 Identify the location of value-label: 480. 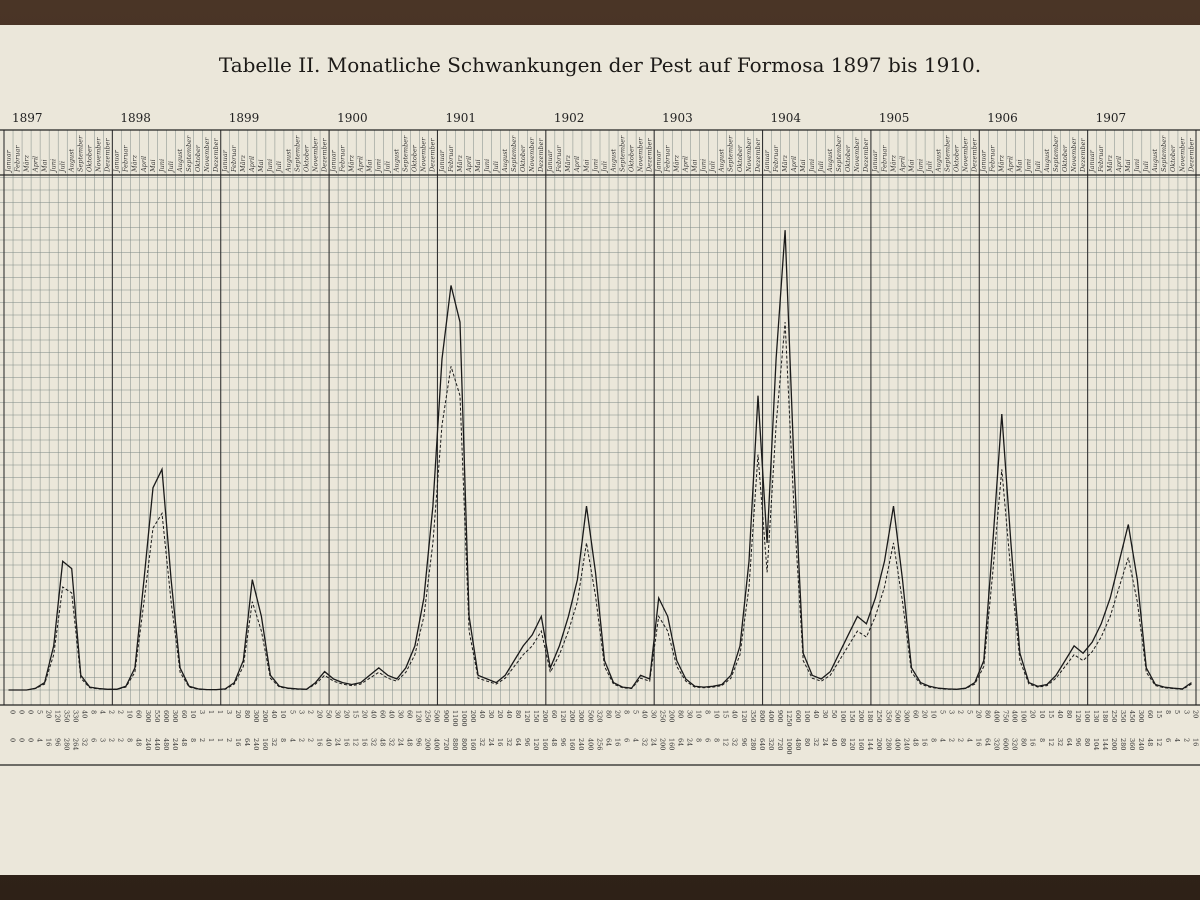
(798, 744).